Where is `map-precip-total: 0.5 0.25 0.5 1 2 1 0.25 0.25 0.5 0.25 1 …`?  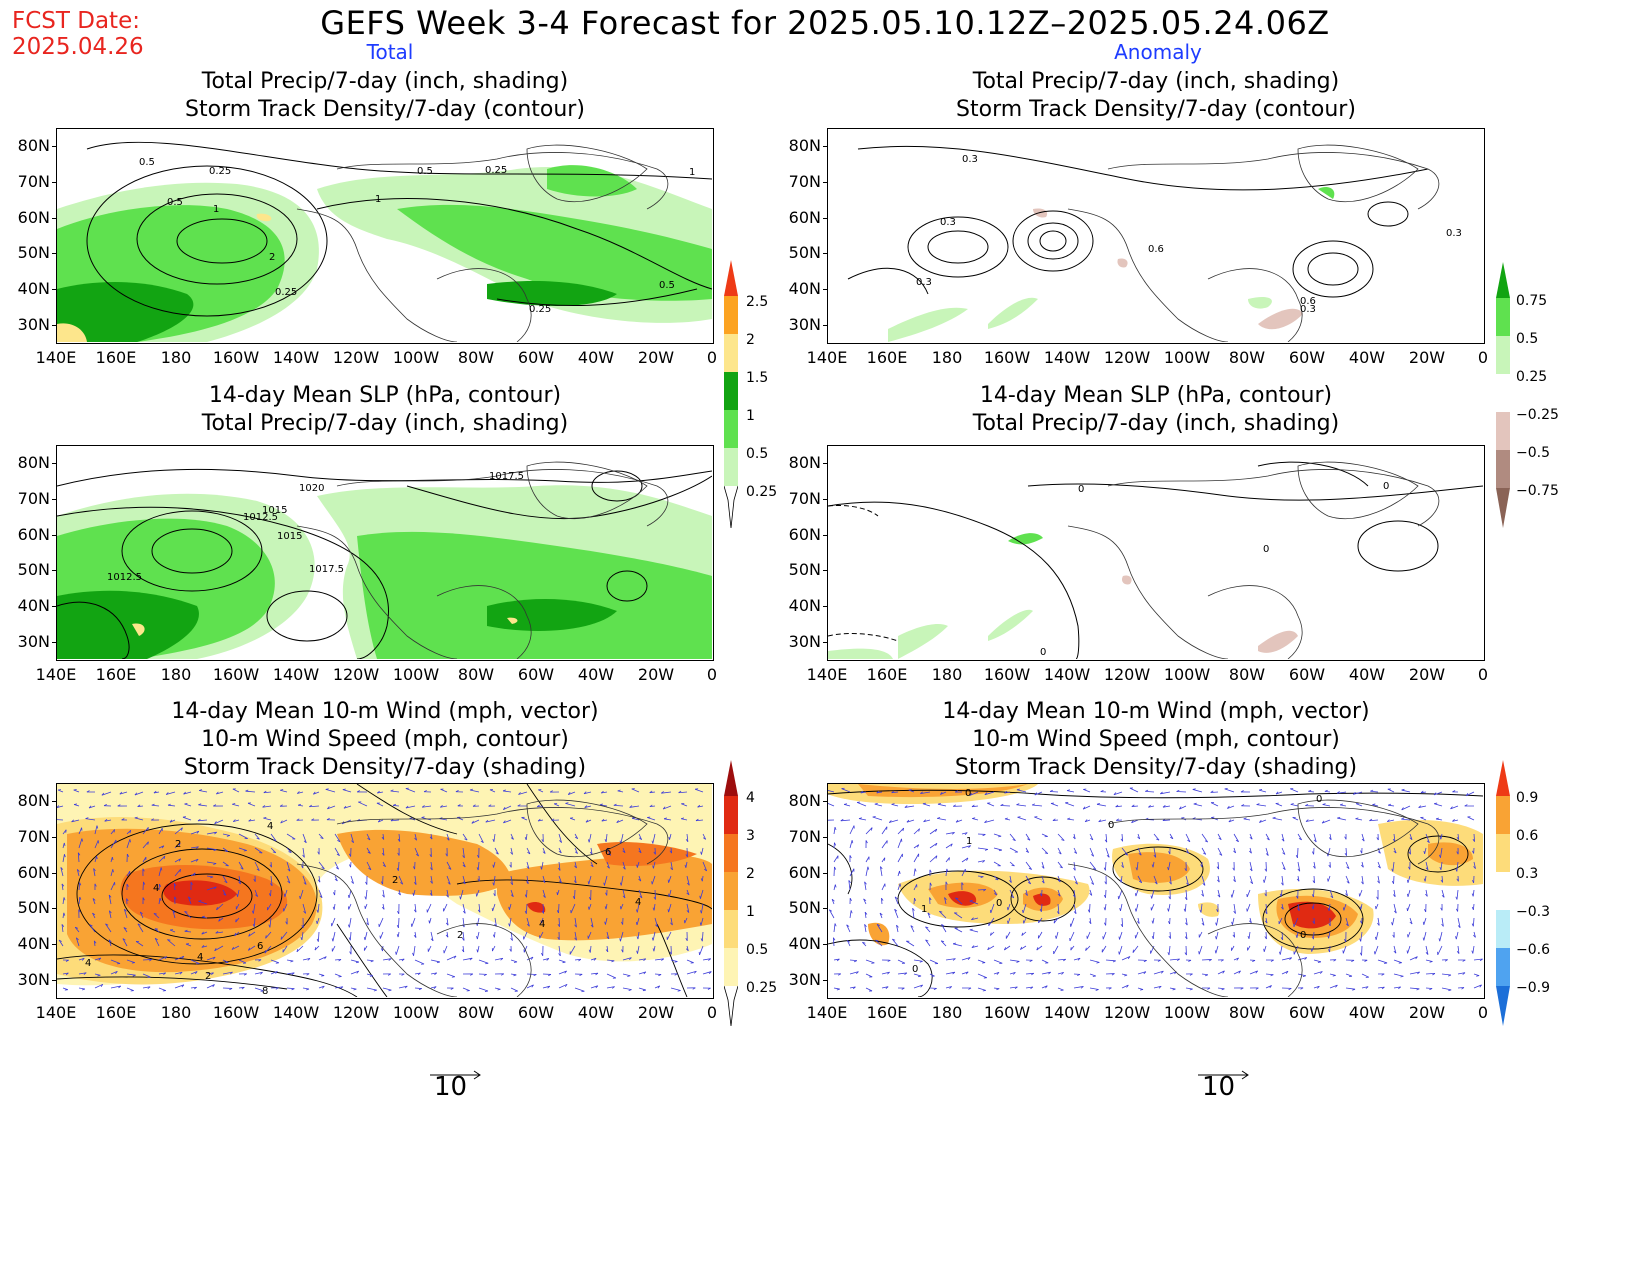 map-precip-total: 0.5 0.25 0.5 1 2 1 0.25 0.25 0.5 0.25 1 … is located at coordinates (385, 236).